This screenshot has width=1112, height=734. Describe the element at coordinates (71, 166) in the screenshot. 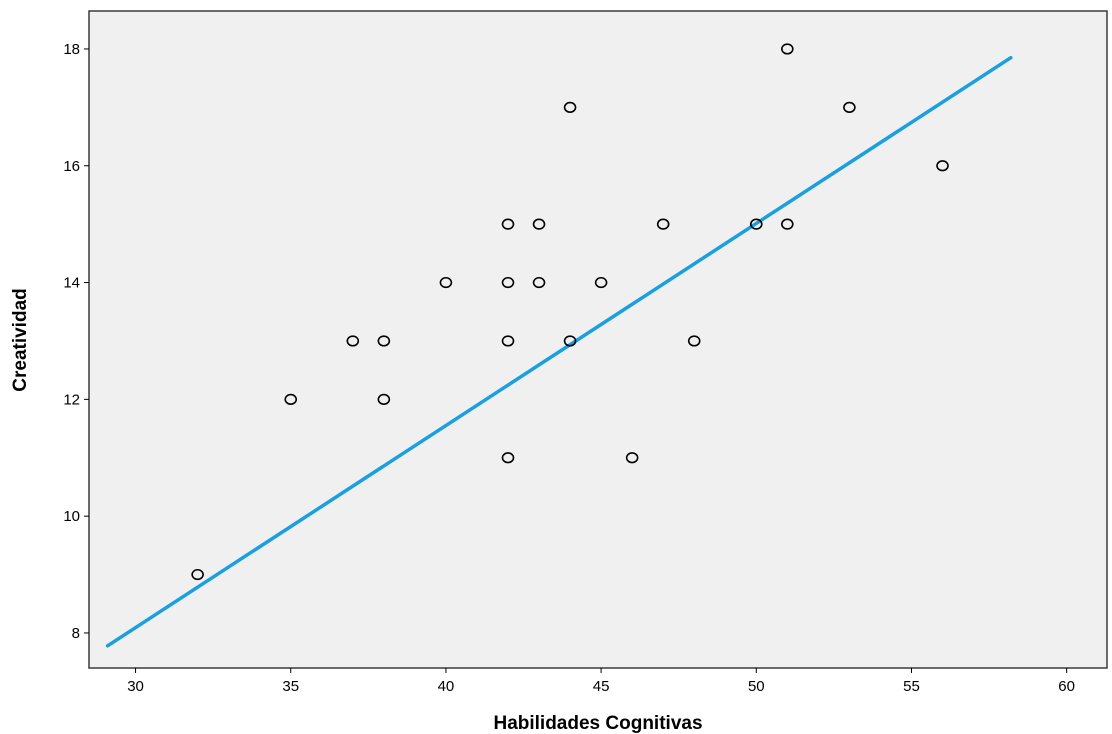

I see `y-tick-label: 16` at that location.